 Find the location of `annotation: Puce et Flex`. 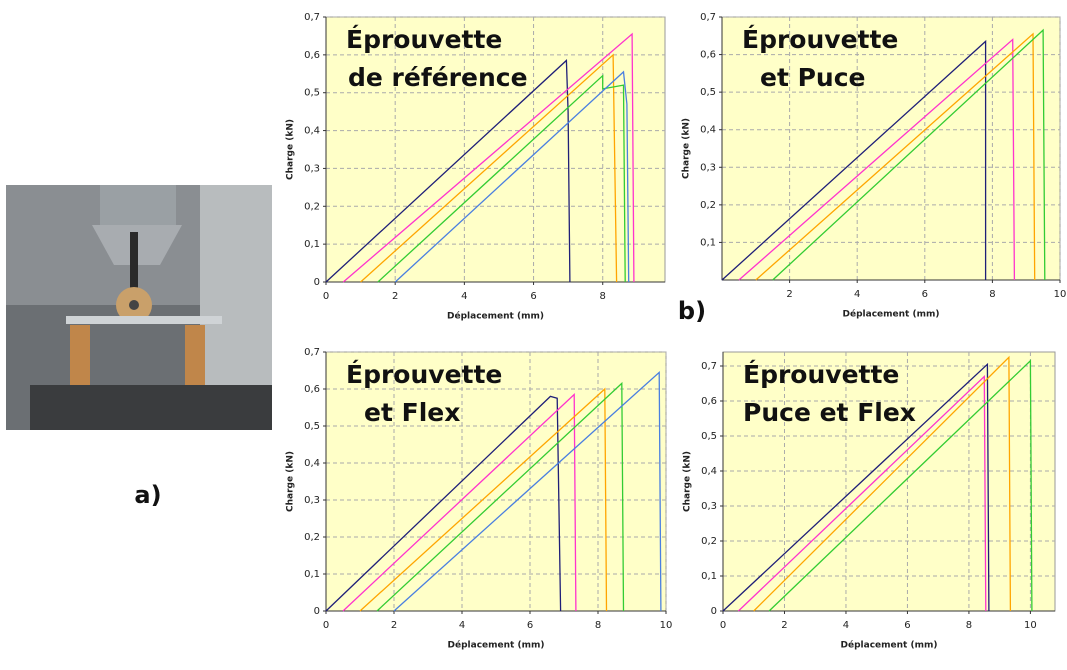

annotation: Puce et Flex is located at coordinates (829, 412).